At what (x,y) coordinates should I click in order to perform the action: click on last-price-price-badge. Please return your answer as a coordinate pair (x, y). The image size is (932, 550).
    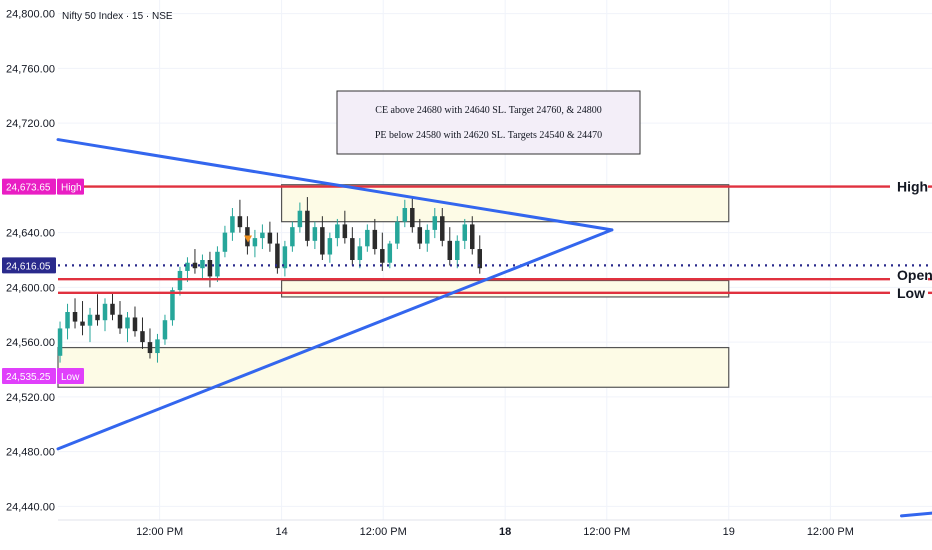
    Looking at the image, I should click on (29, 265).